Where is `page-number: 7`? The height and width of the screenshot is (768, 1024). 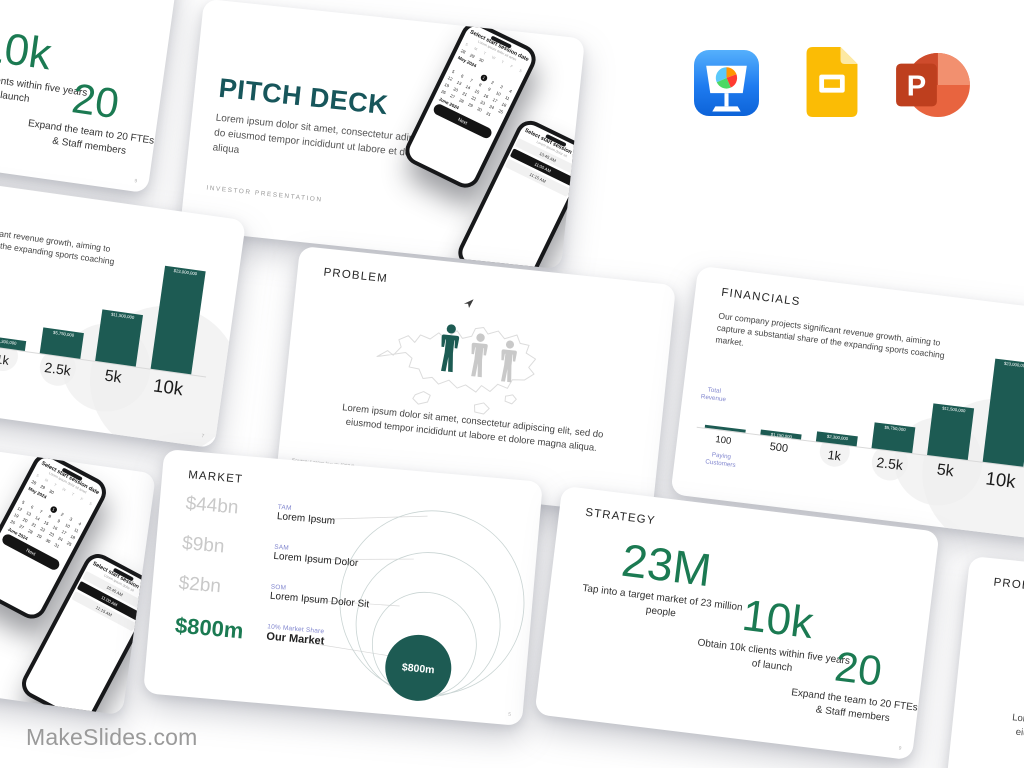
page-number: 7 is located at coordinates (202, 435).